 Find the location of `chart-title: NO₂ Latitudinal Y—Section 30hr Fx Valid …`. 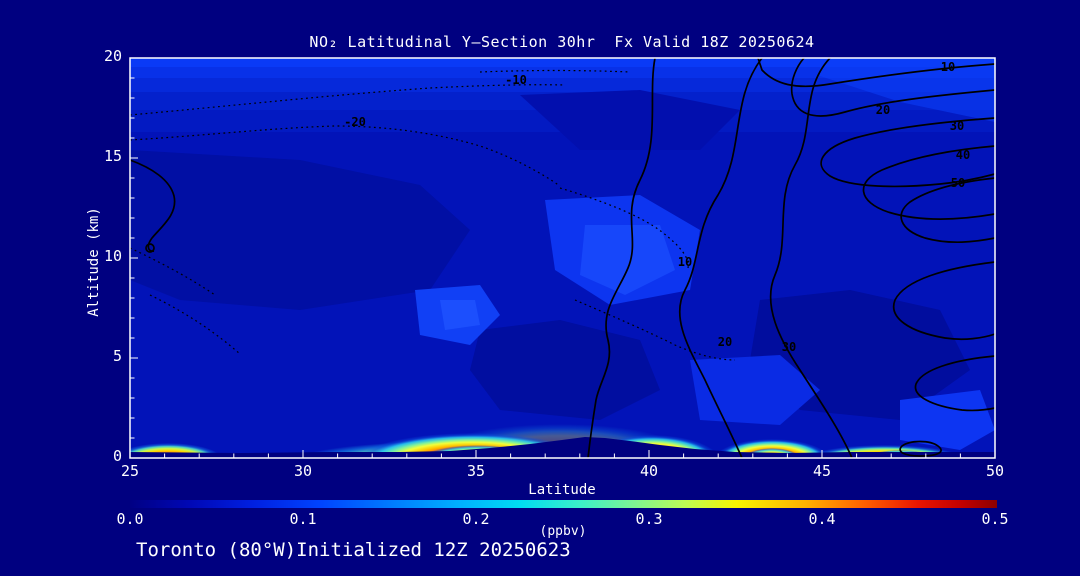

chart-title: NO₂ Latitudinal Y—Section 30hr Fx Valid … is located at coordinates (562, 42).